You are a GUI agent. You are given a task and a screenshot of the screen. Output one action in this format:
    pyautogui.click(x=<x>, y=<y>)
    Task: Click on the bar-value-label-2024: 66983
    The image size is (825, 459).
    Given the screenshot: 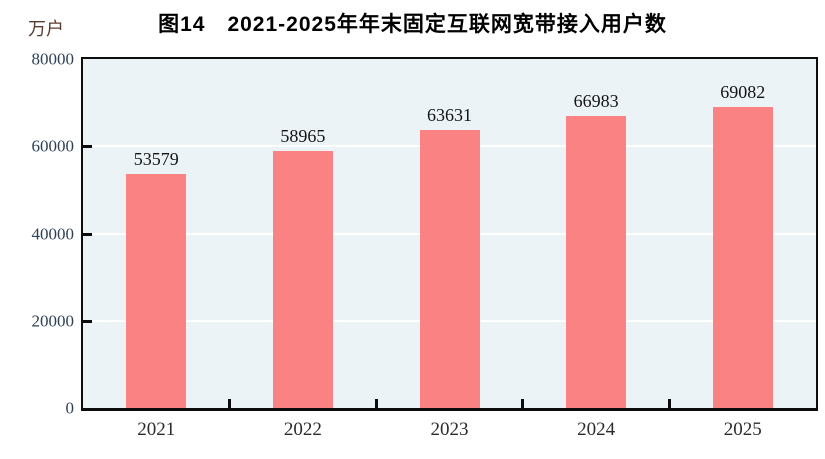 What is the action you would take?
    pyautogui.click(x=596, y=100)
    